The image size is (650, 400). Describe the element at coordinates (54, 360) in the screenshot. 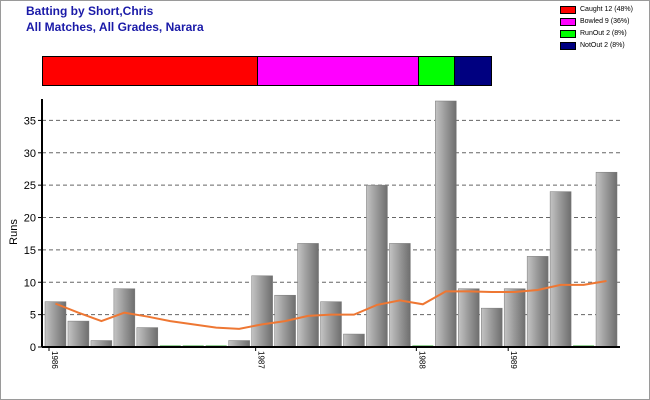

I see `x-year-label: 1986` at that location.